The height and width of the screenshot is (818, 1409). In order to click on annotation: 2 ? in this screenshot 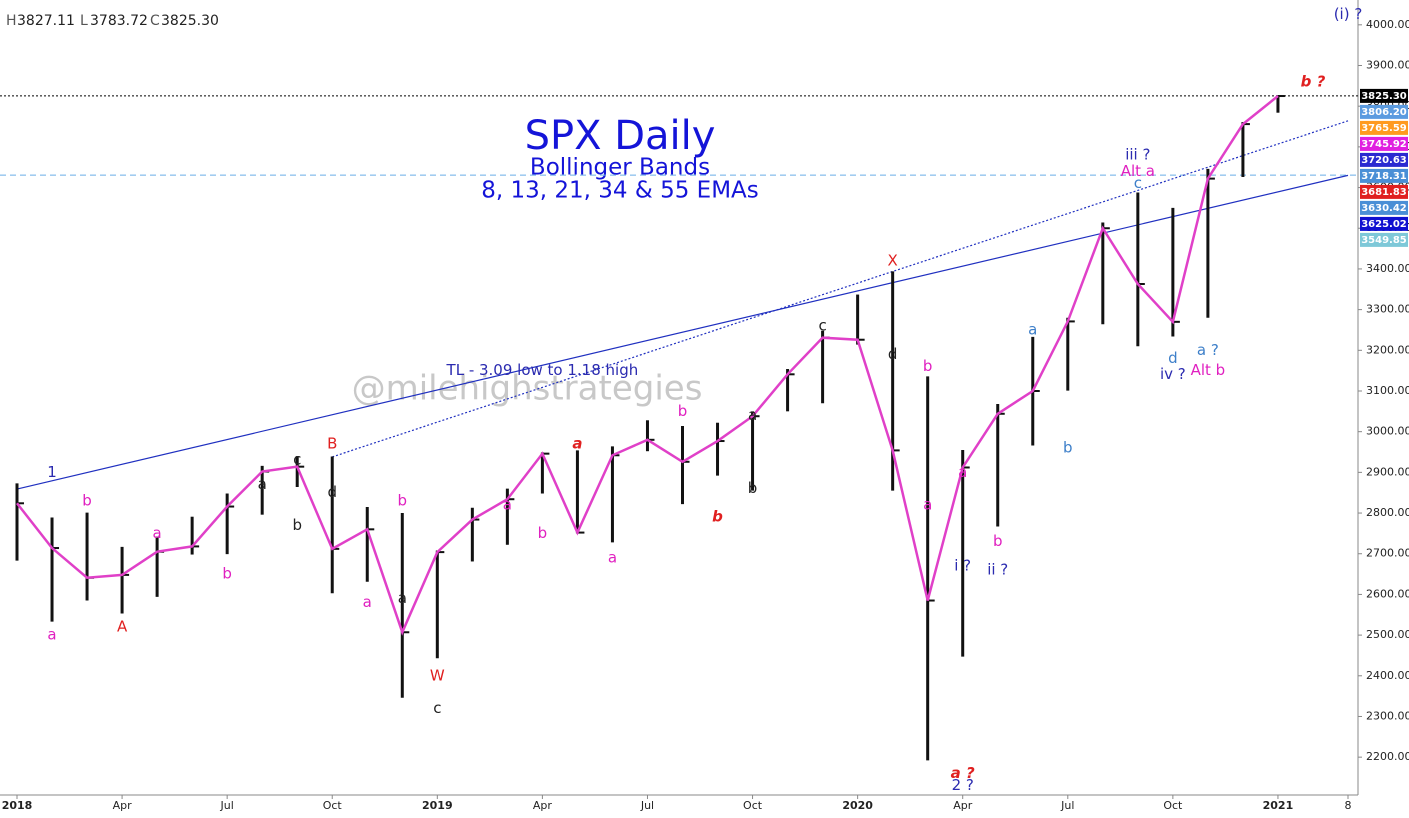, I will do `click(963, 785)`.